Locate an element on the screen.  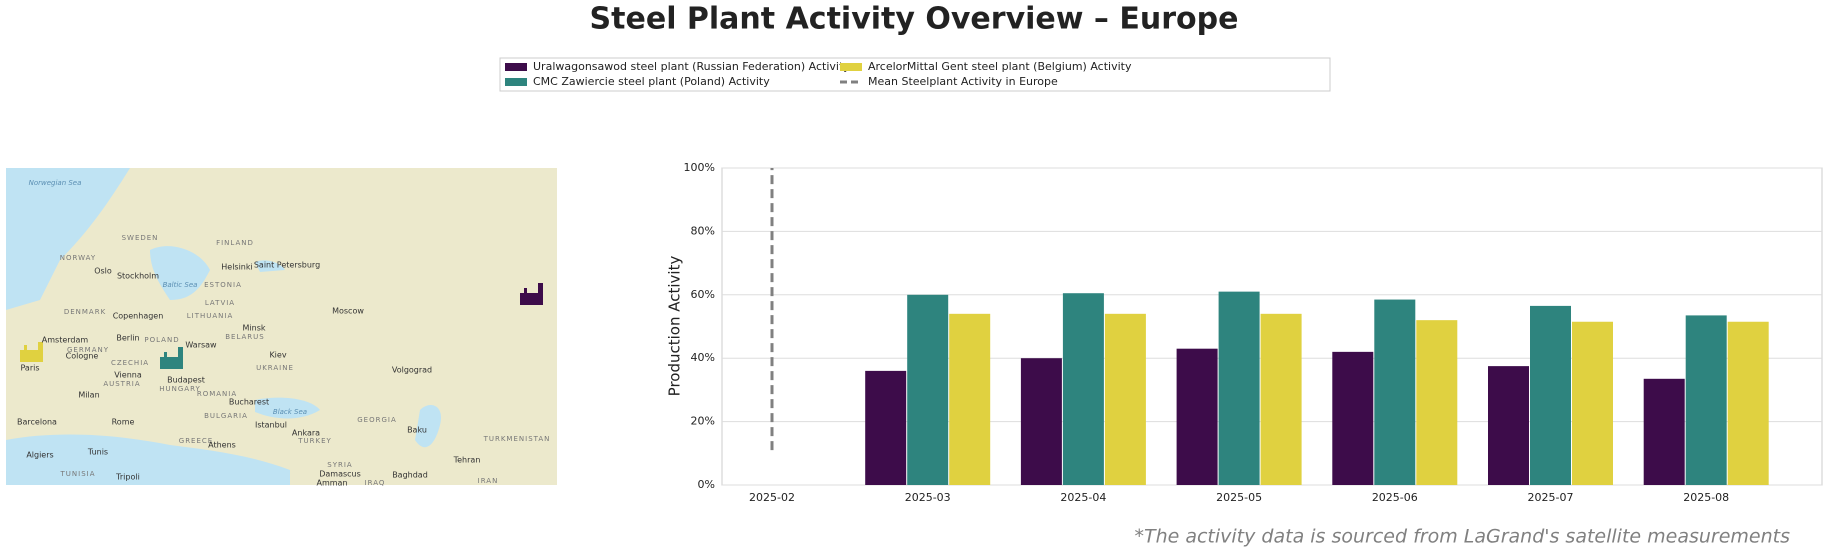
map-label: Volgograd is located at coordinates (412, 370).